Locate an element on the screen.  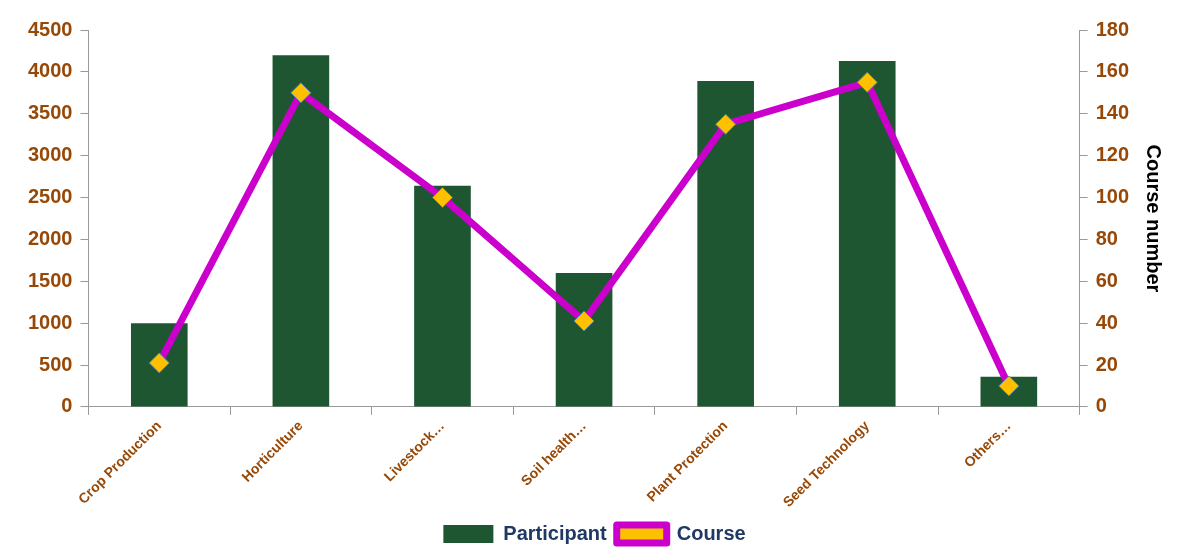
y-tick-label: 2500 is located at coordinates (50, 196).